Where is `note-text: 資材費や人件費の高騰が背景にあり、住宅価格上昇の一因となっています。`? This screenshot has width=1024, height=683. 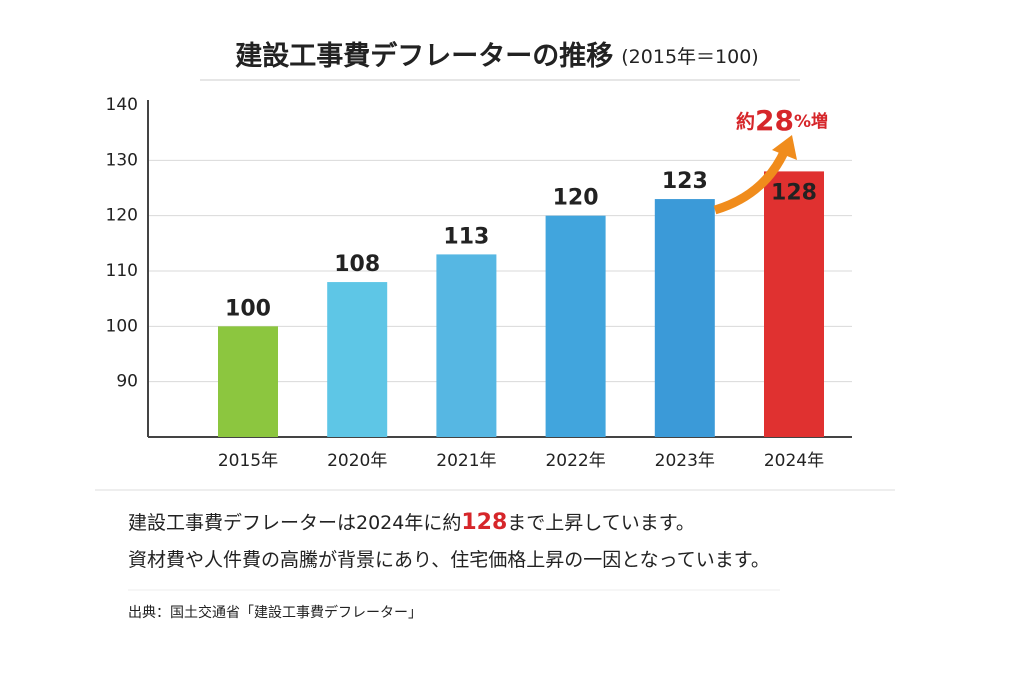
note-text: 資材費や人件費の高騰が背景にあり、住宅価格上昇の一因となっています。 is located at coordinates (449, 560).